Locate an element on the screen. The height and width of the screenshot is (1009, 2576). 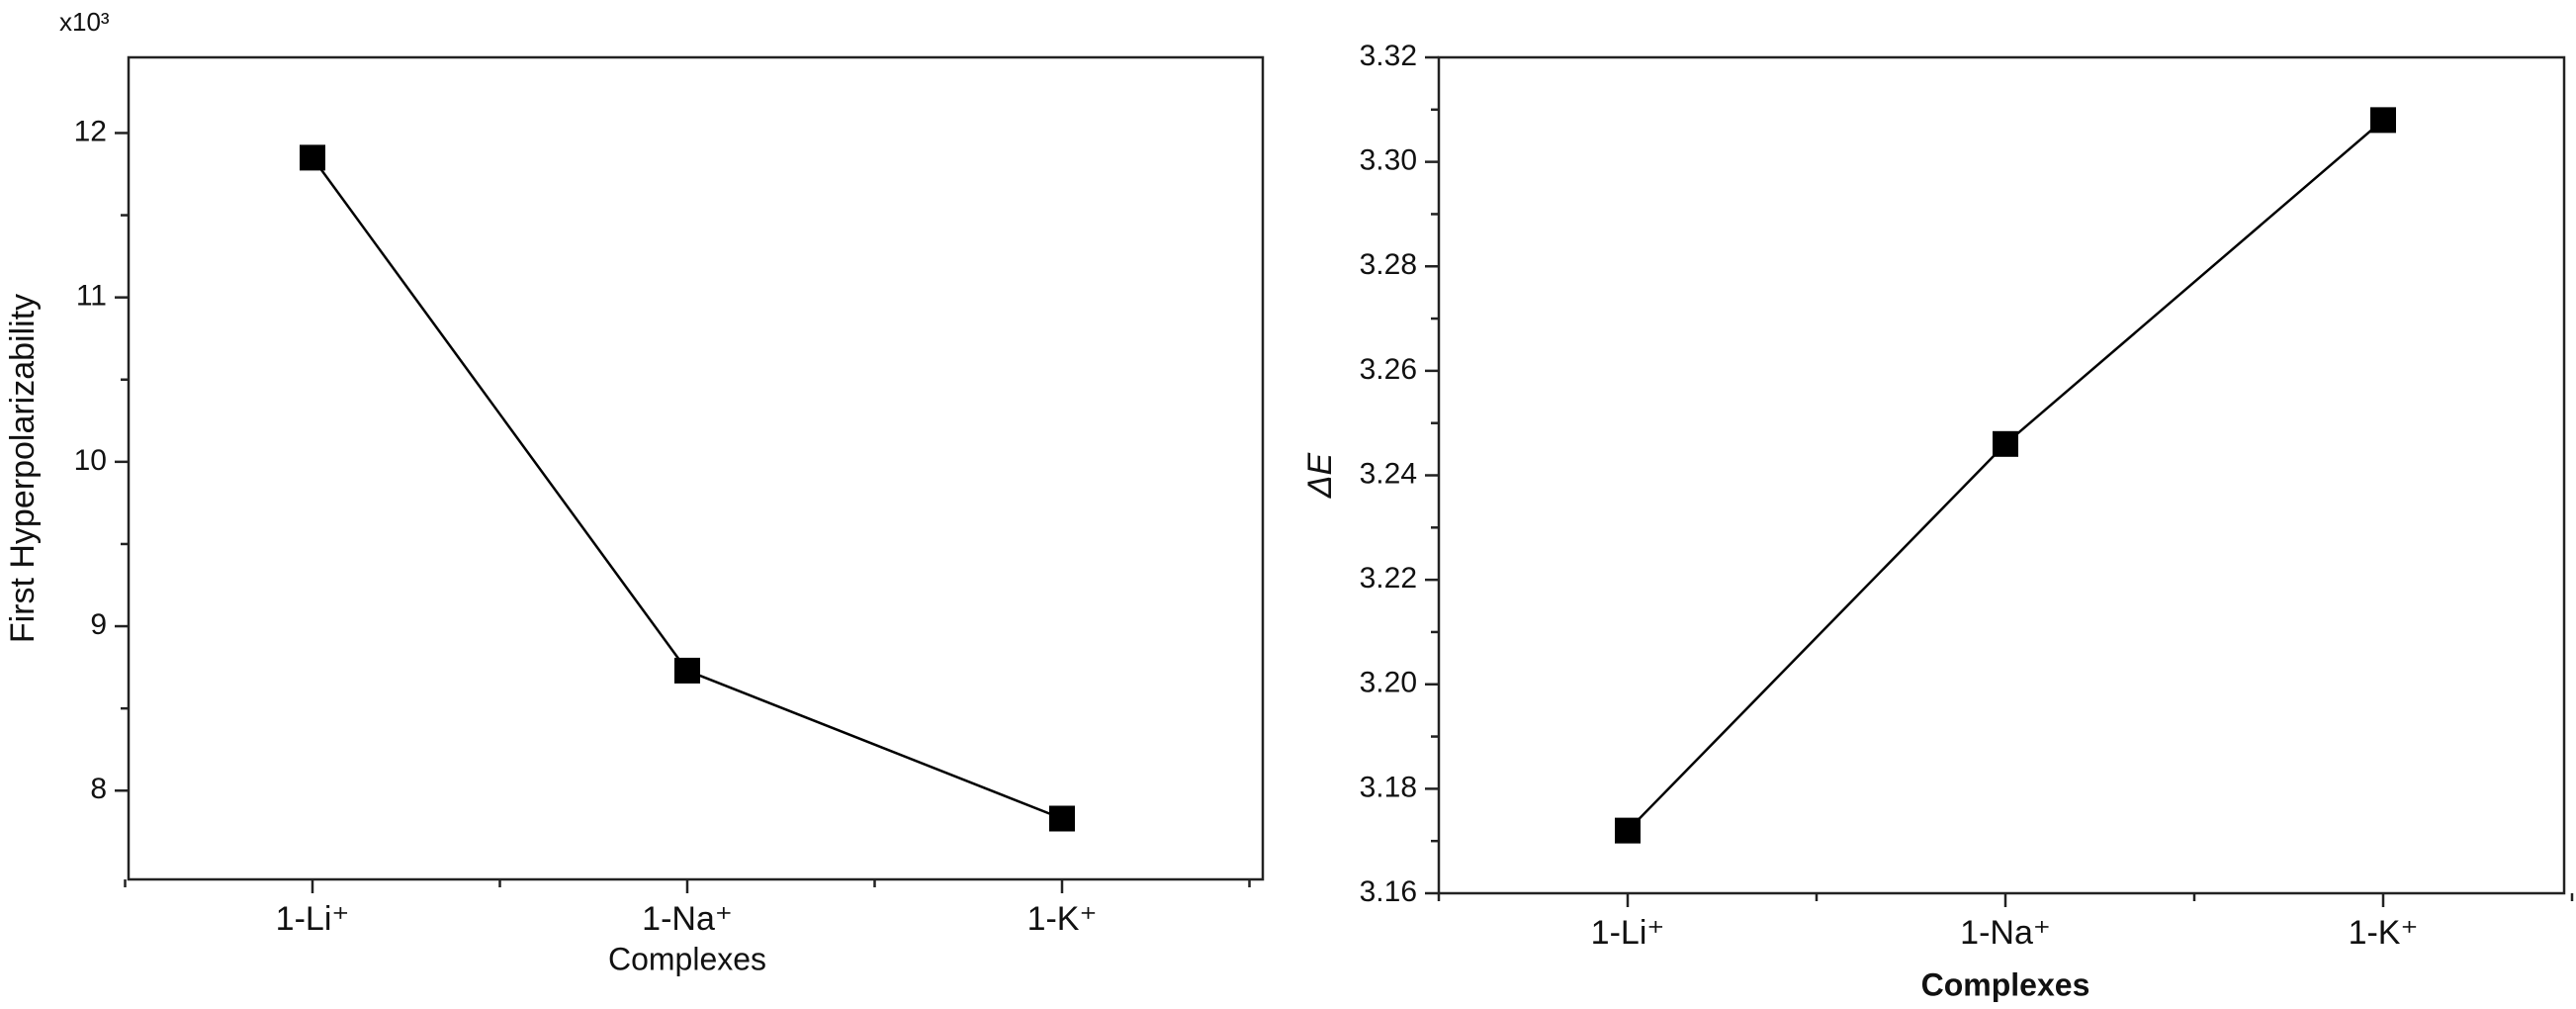
y-tick-label: 8 is located at coordinates (98, 789).